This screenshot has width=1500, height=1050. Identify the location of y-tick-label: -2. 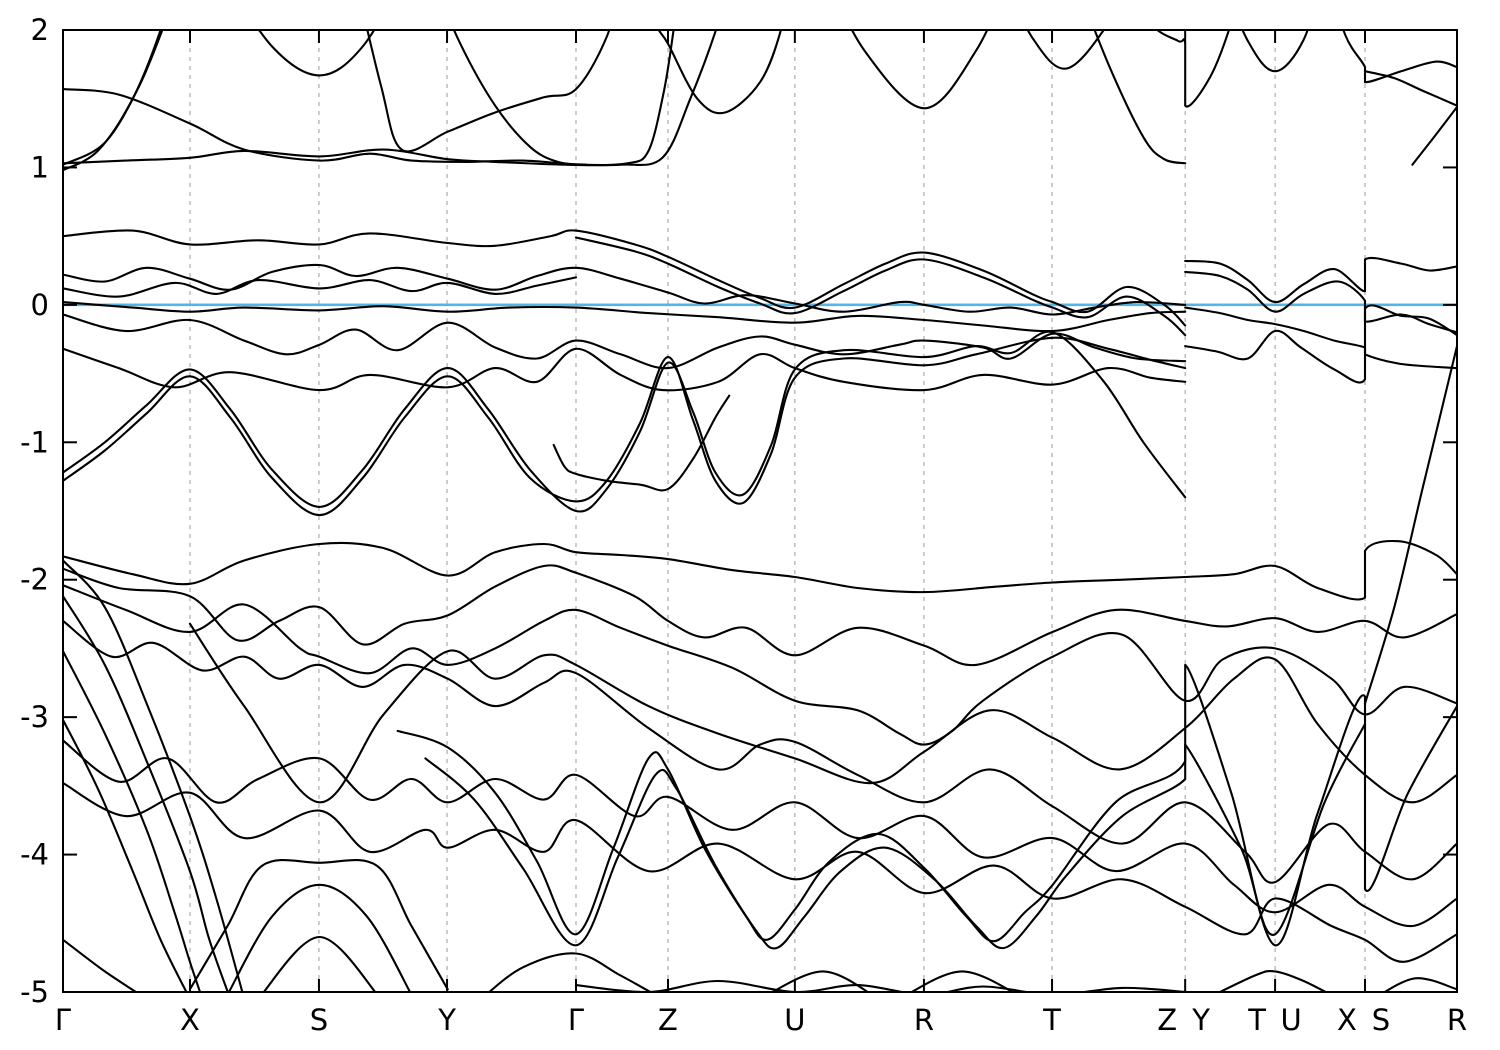
(34, 580).